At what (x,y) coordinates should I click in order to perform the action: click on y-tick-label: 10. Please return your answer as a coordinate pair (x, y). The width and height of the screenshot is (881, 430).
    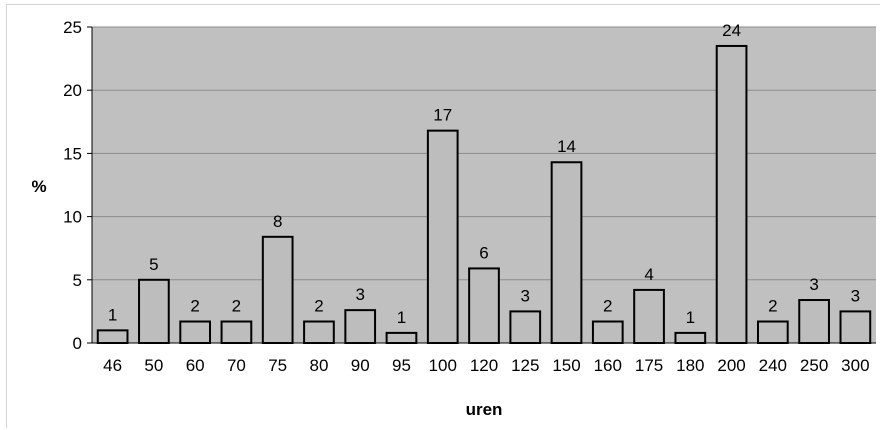
    Looking at the image, I should click on (72, 217).